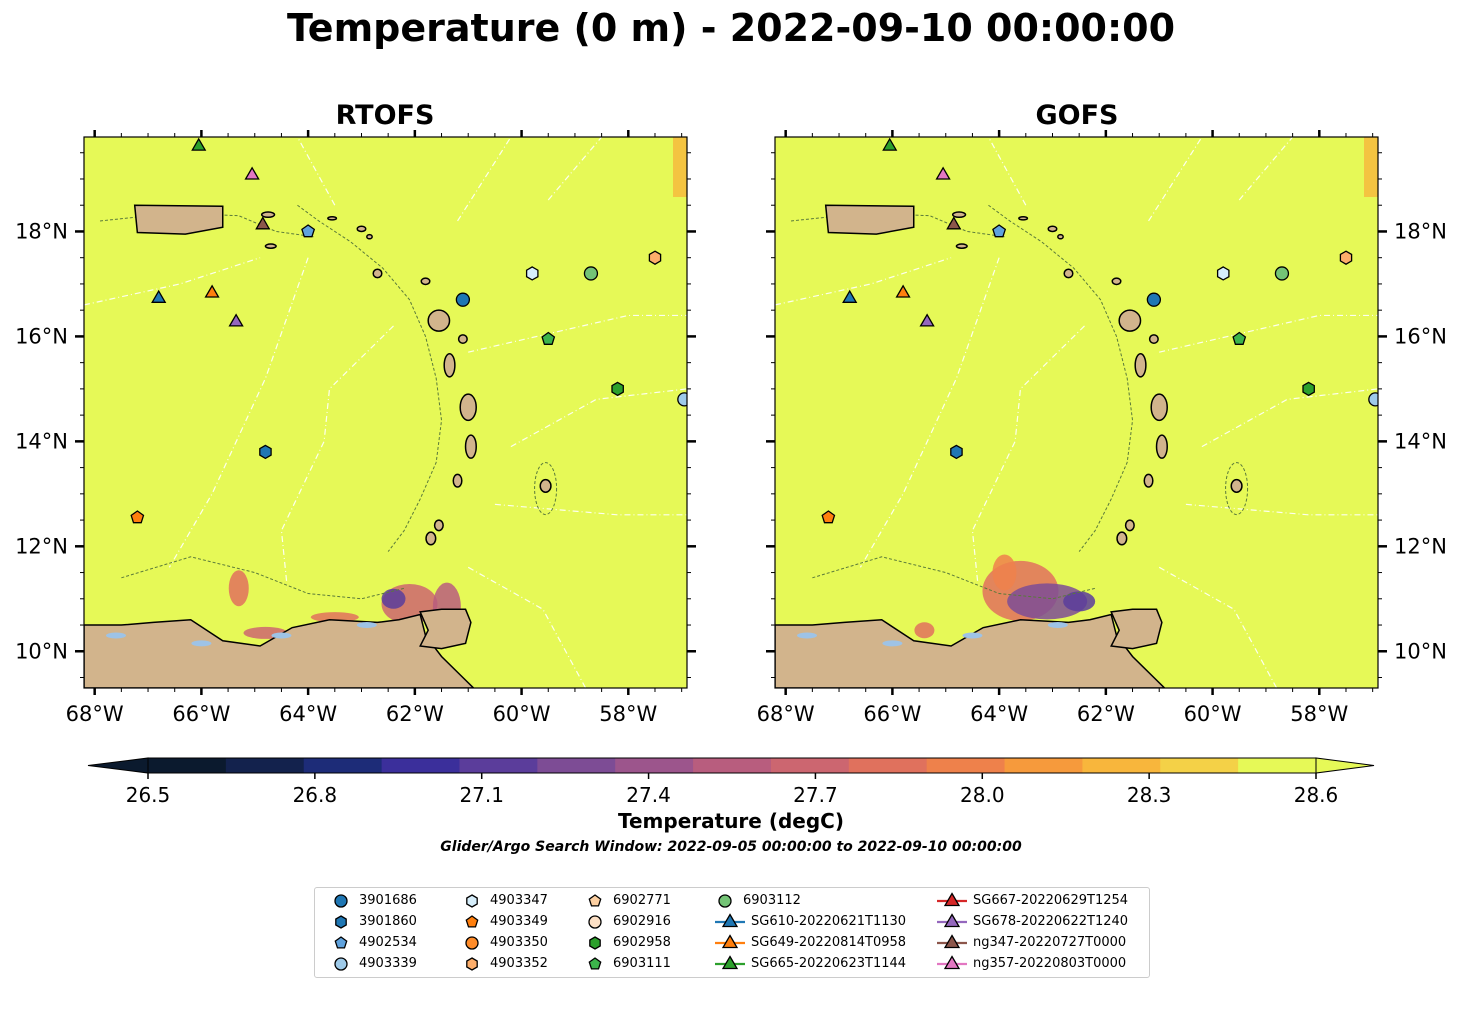 This screenshot has width=1462, height=1014. I want to click on legend-label: 4903339, so click(388, 963).